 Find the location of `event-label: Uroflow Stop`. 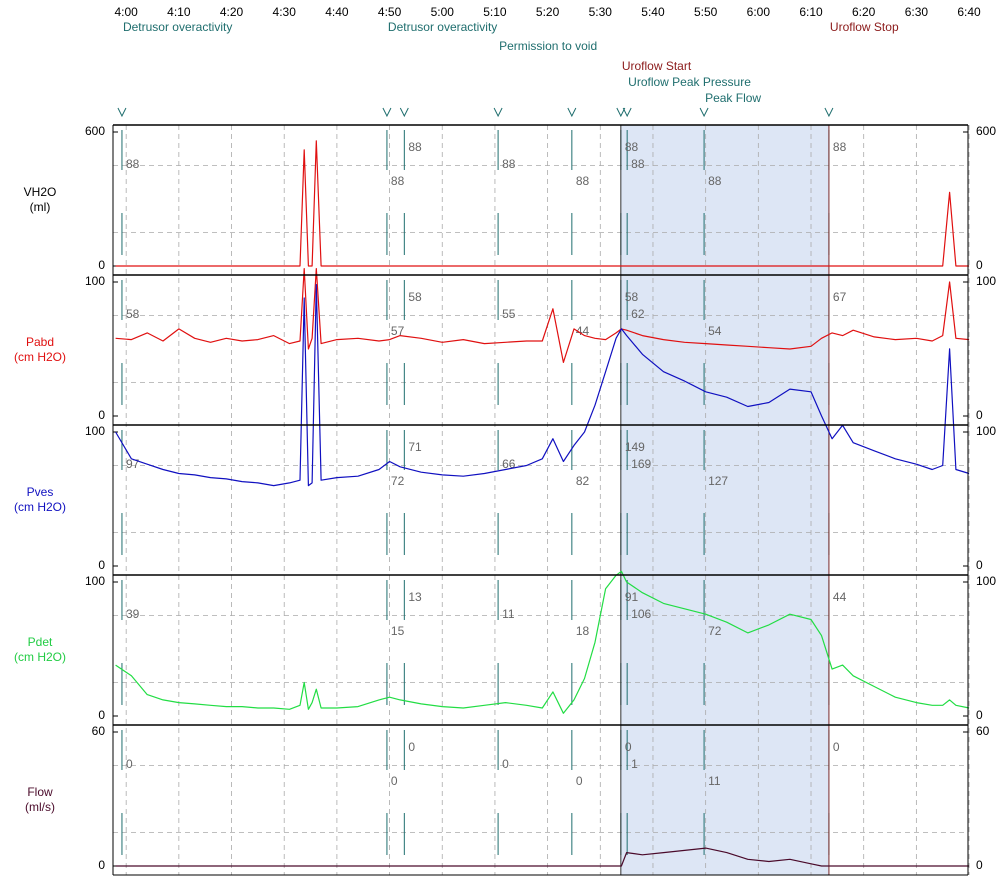

event-label: Uroflow Stop is located at coordinates (864, 27).